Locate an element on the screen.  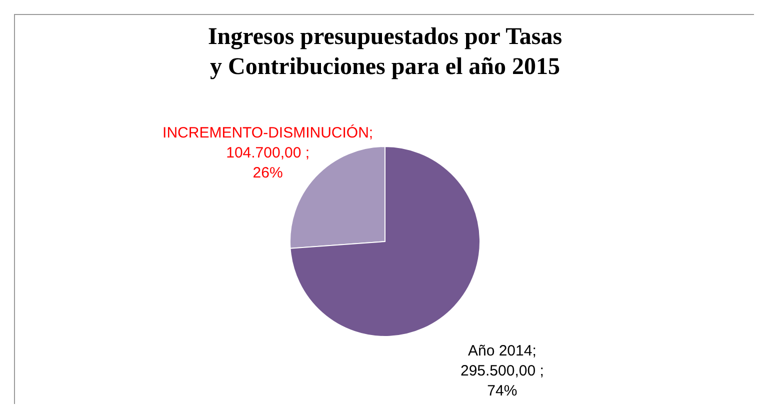
slice-label: INCREMENTO-DISMINUCIÓN; 104.700,00 ; 26% is located at coordinates (268, 153).